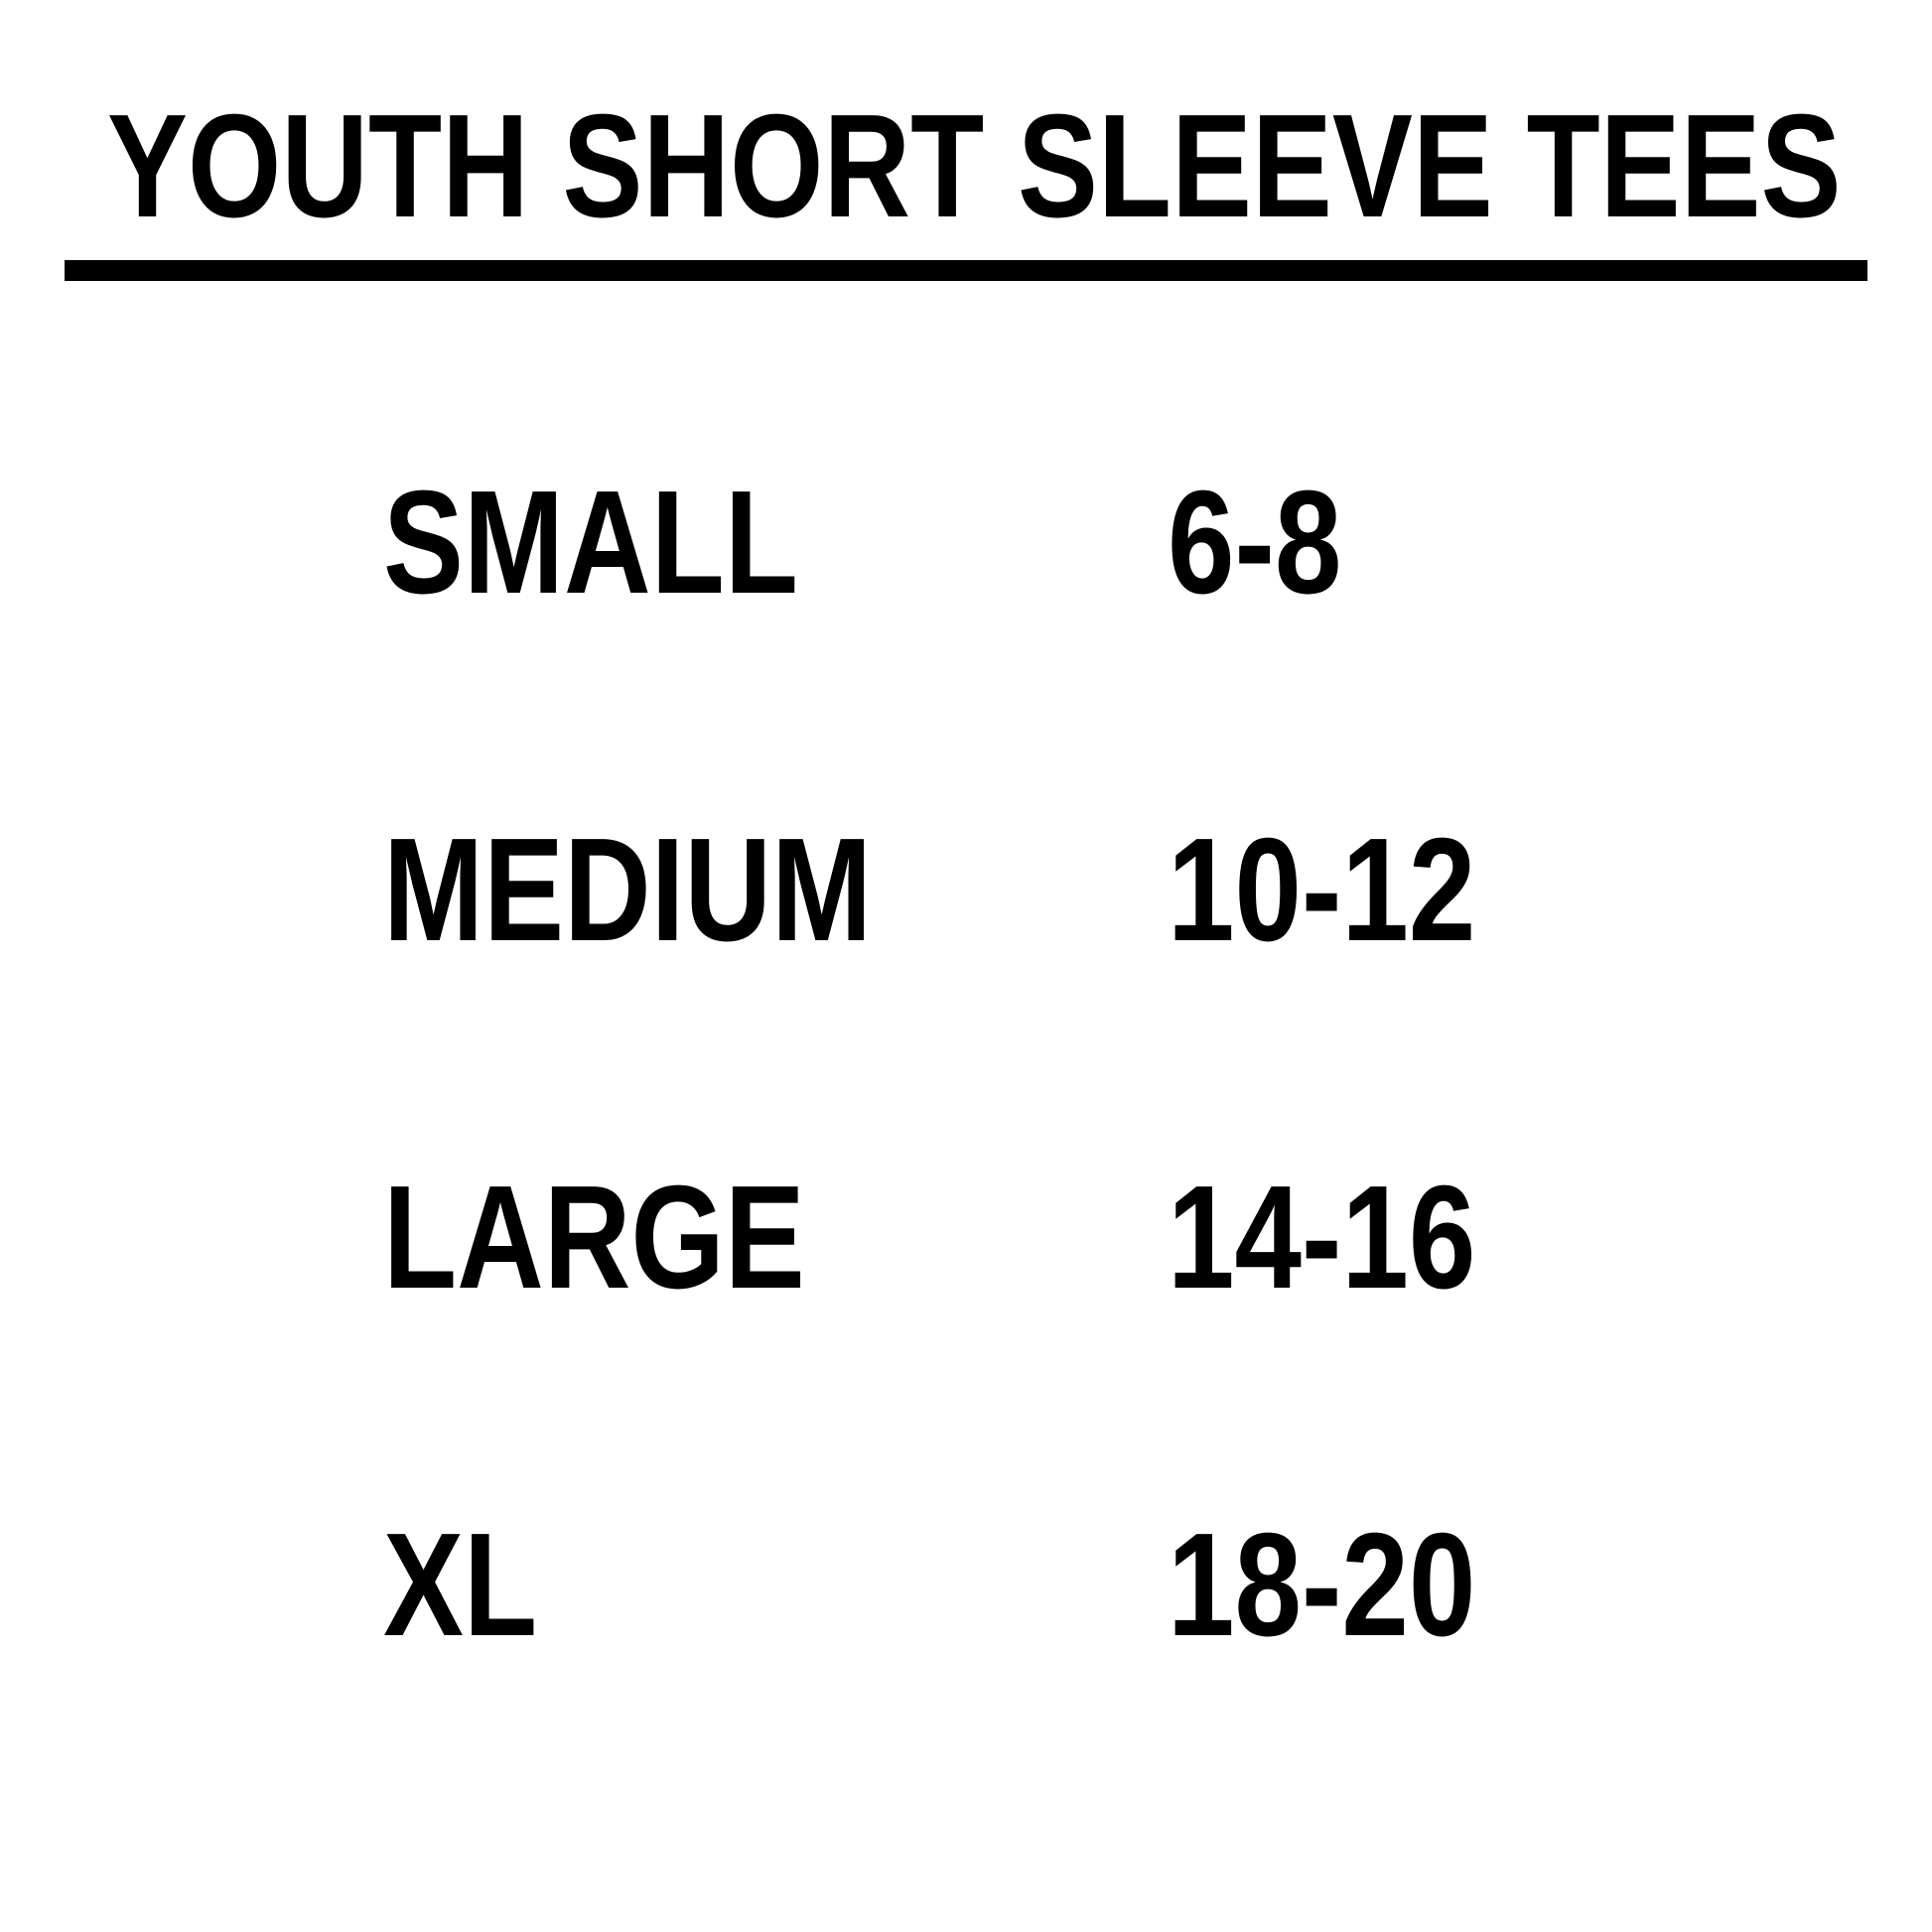 Image resolution: width=1932 pixels, height=1932 pixels. What do you see at coordinates (1322, 890) in the screenshot?
I see `age-range: 10-12` at bounding box center [1322, 890].